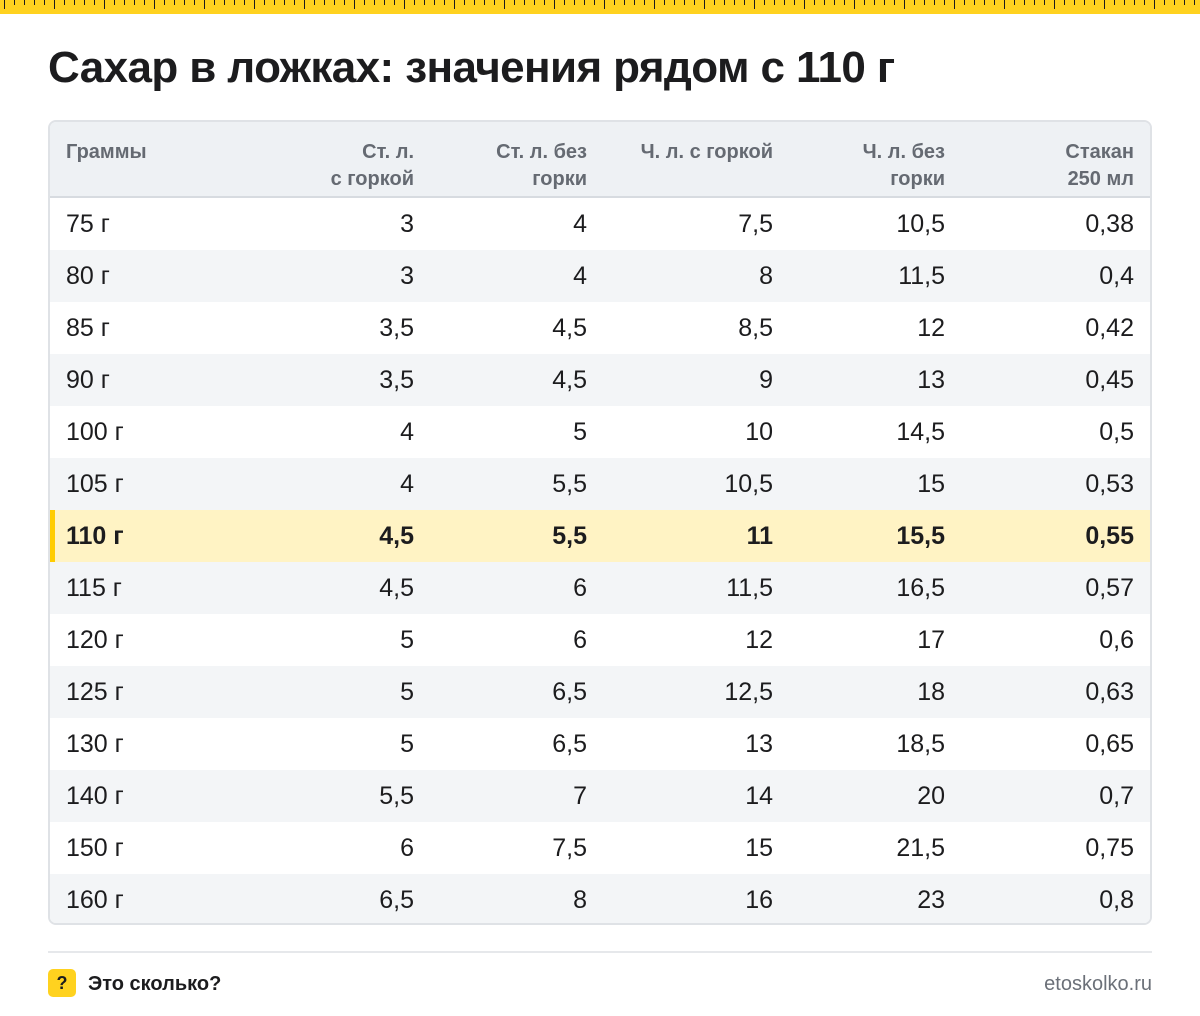 Image resolution: width=1200 pixels, height=1016 pixels. What do you see at coordinates (580, 432) in the screenshot?
I see `cell-tbsp-level: 5` at bounding box center [580, 432].